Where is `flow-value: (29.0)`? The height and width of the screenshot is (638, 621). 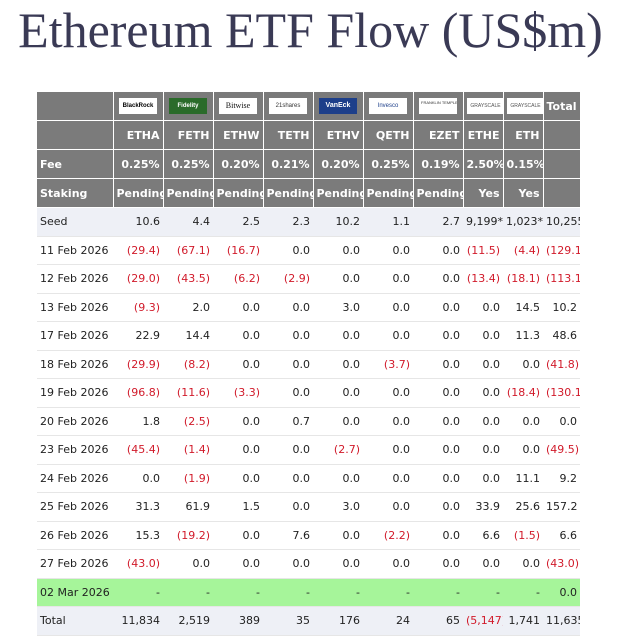 flow-value: (29.0) is located at coordinates (138, 279).